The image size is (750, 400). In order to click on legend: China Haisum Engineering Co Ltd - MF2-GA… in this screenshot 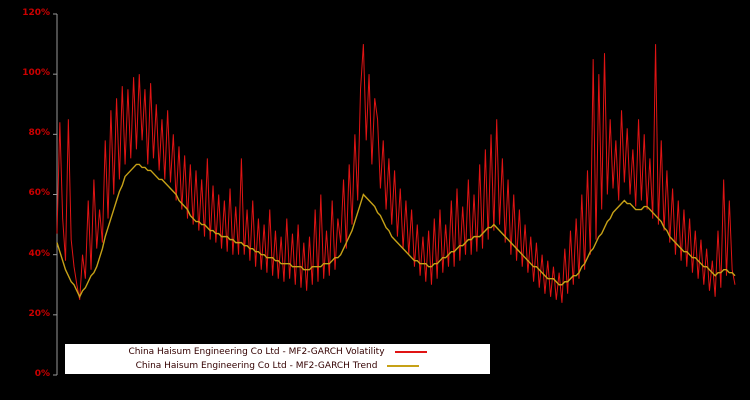, I will do `click(277, 359)`.